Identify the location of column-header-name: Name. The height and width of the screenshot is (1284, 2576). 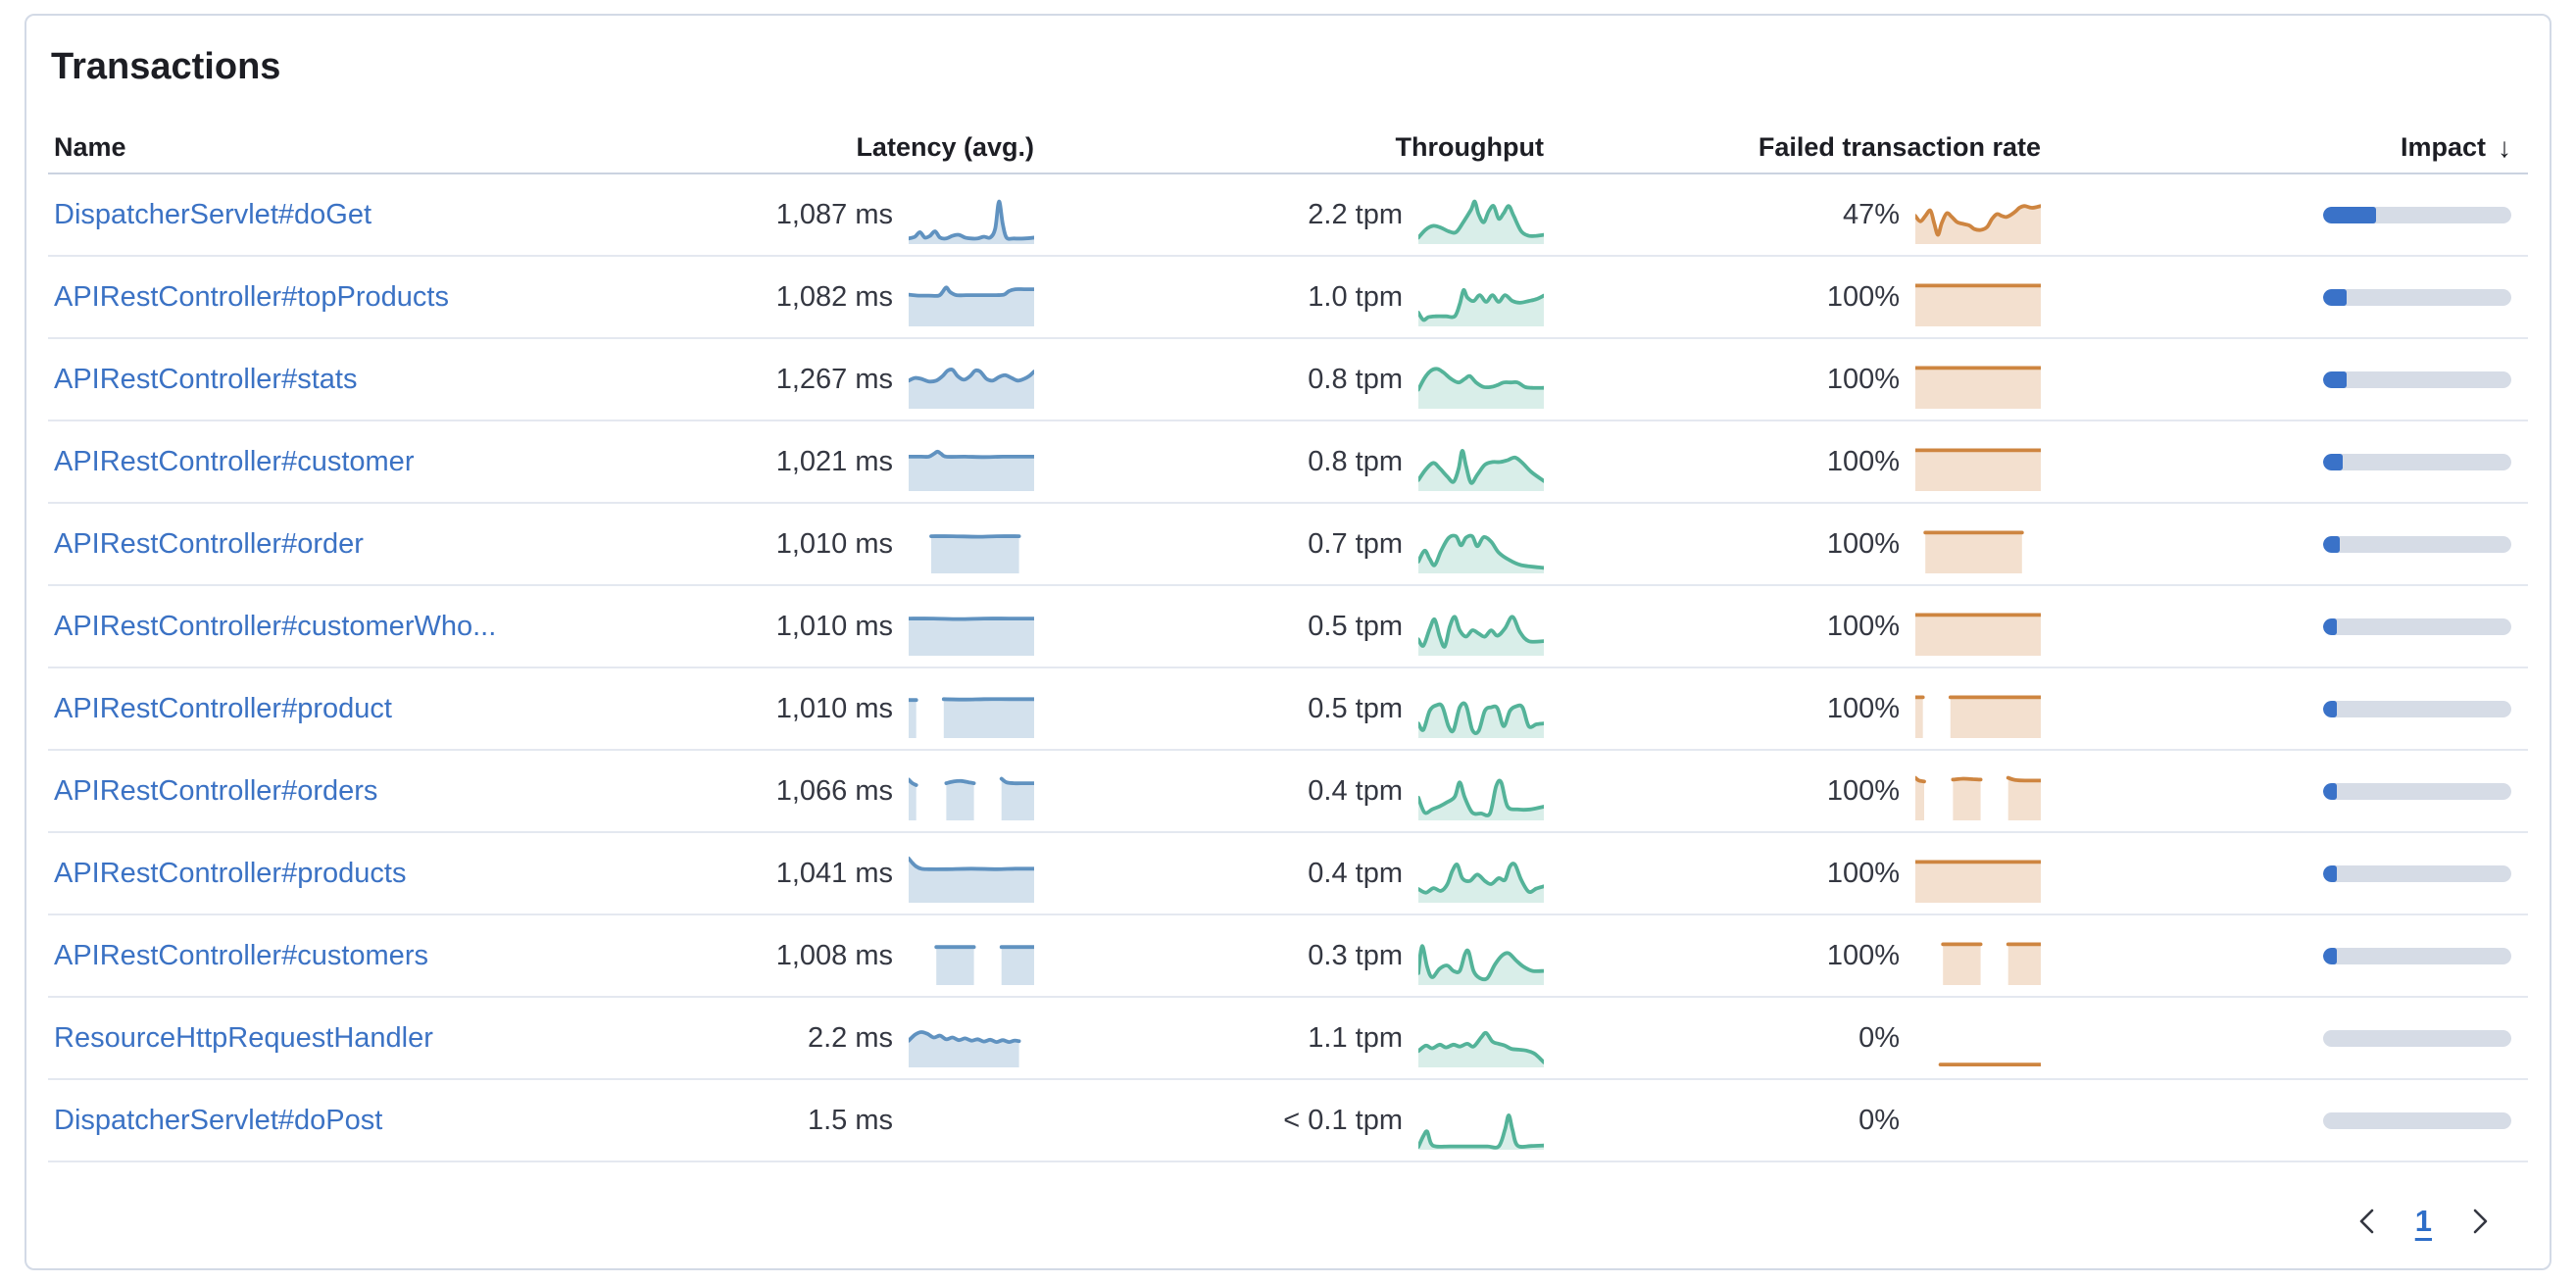
(328, 147).